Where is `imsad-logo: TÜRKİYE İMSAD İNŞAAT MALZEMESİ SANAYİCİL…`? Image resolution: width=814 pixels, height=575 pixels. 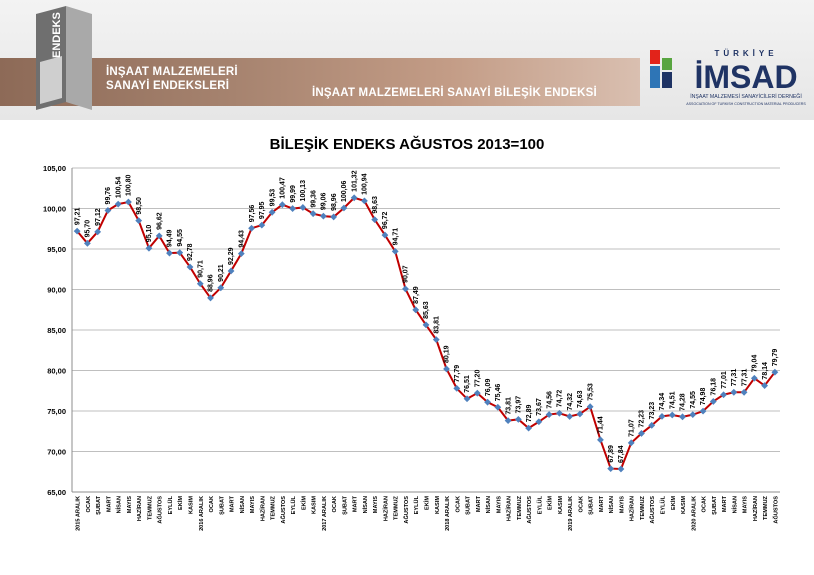 imsad-logo: TÜRKİYE İMSAD İNŞAAT MALZEMESİ SANAYİCİL… is located at coordinates (728, 77).